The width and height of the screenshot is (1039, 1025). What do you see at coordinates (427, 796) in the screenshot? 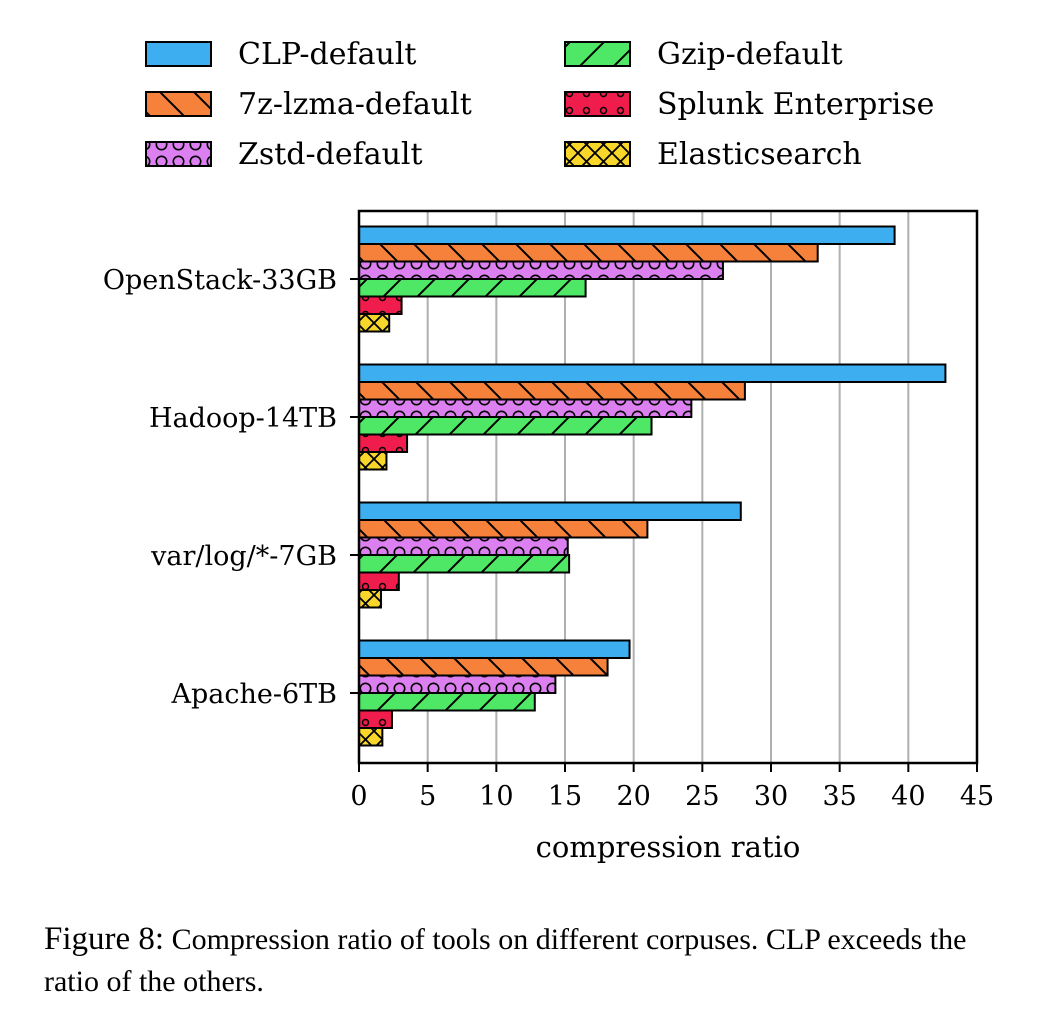
I see `x-tick-label: 5` at bounding box center [427, 796].